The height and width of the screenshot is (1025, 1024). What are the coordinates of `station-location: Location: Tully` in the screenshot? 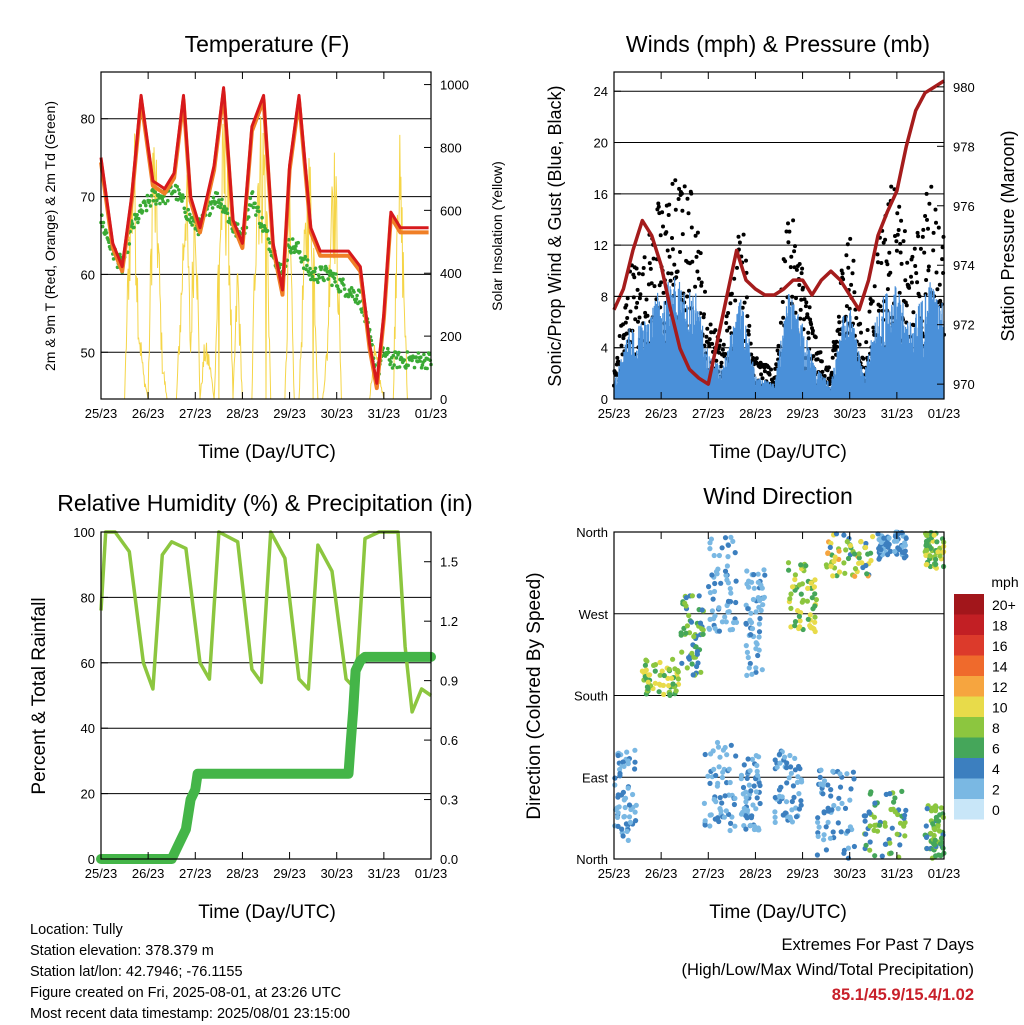 It's located at (76, 930).